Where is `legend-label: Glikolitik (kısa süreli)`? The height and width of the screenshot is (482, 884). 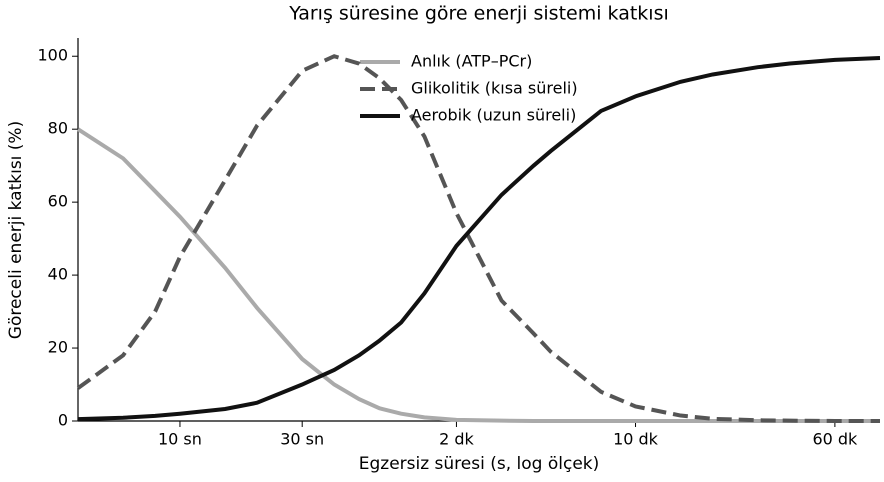 legend-label: Glikolitik (kısa süreli) is located at coordinates (494, 88).